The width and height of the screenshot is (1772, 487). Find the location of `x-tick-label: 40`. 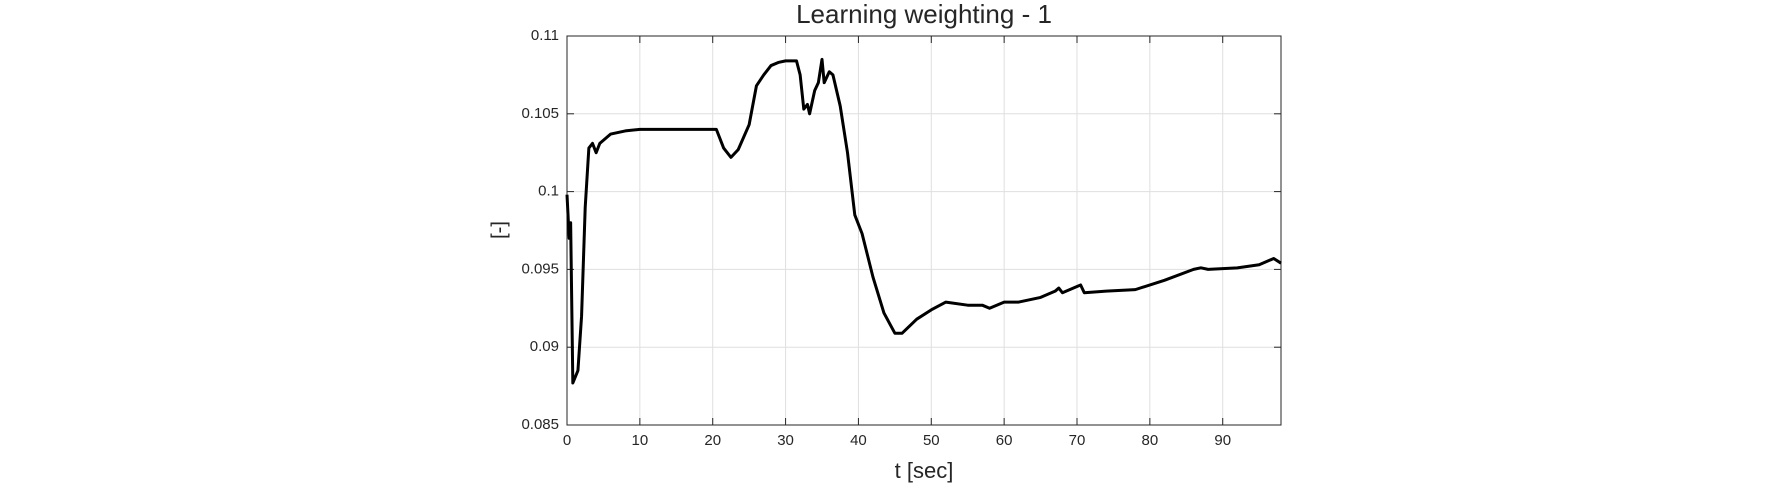

x-tick-label: 40 is located at coordinates (858, 440).